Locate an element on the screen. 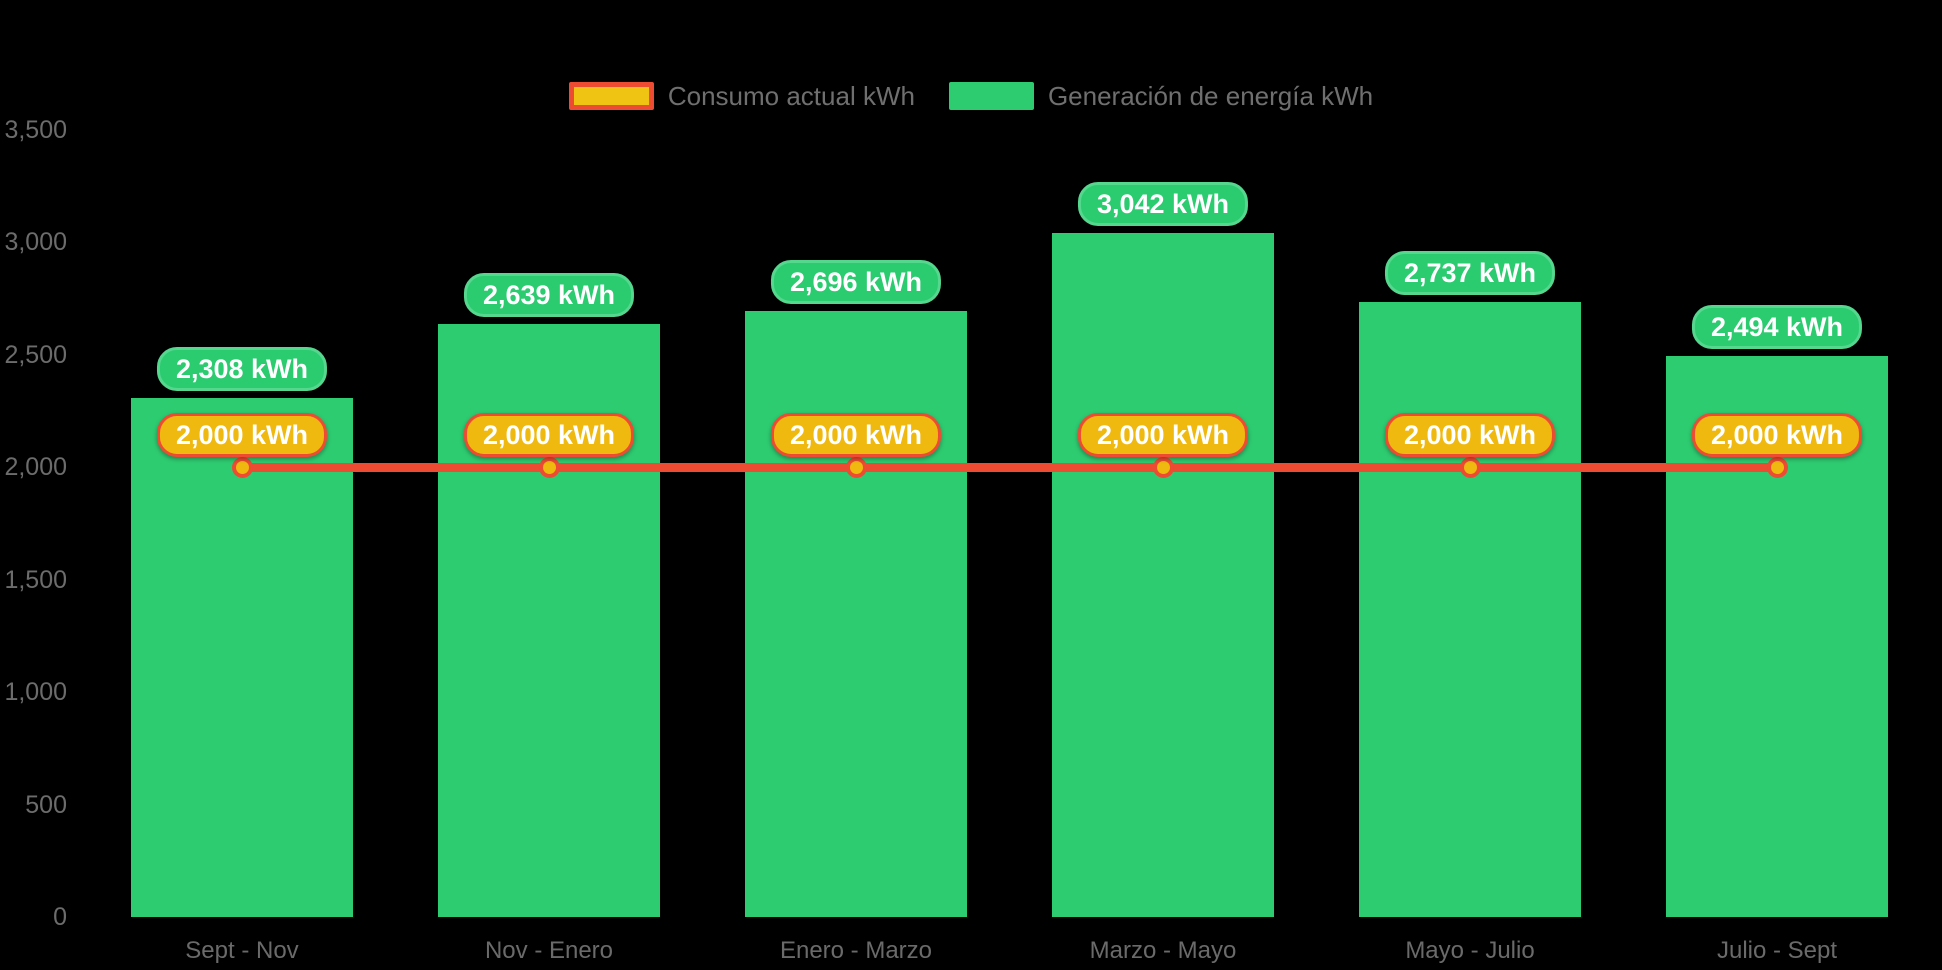 The image size is (1942, 970). y-tick-label: 2,000 is located at coordinates (35, 467).